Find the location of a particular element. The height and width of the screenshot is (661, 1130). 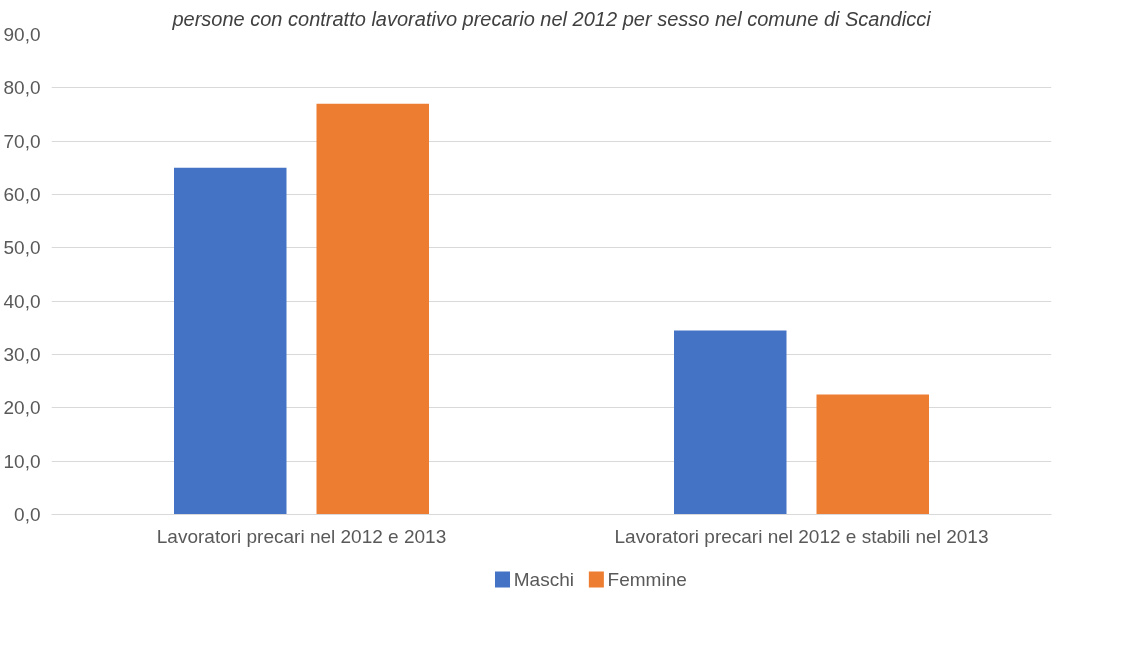

y-tick-label: 50,0 is located at coordinates (22, 248).